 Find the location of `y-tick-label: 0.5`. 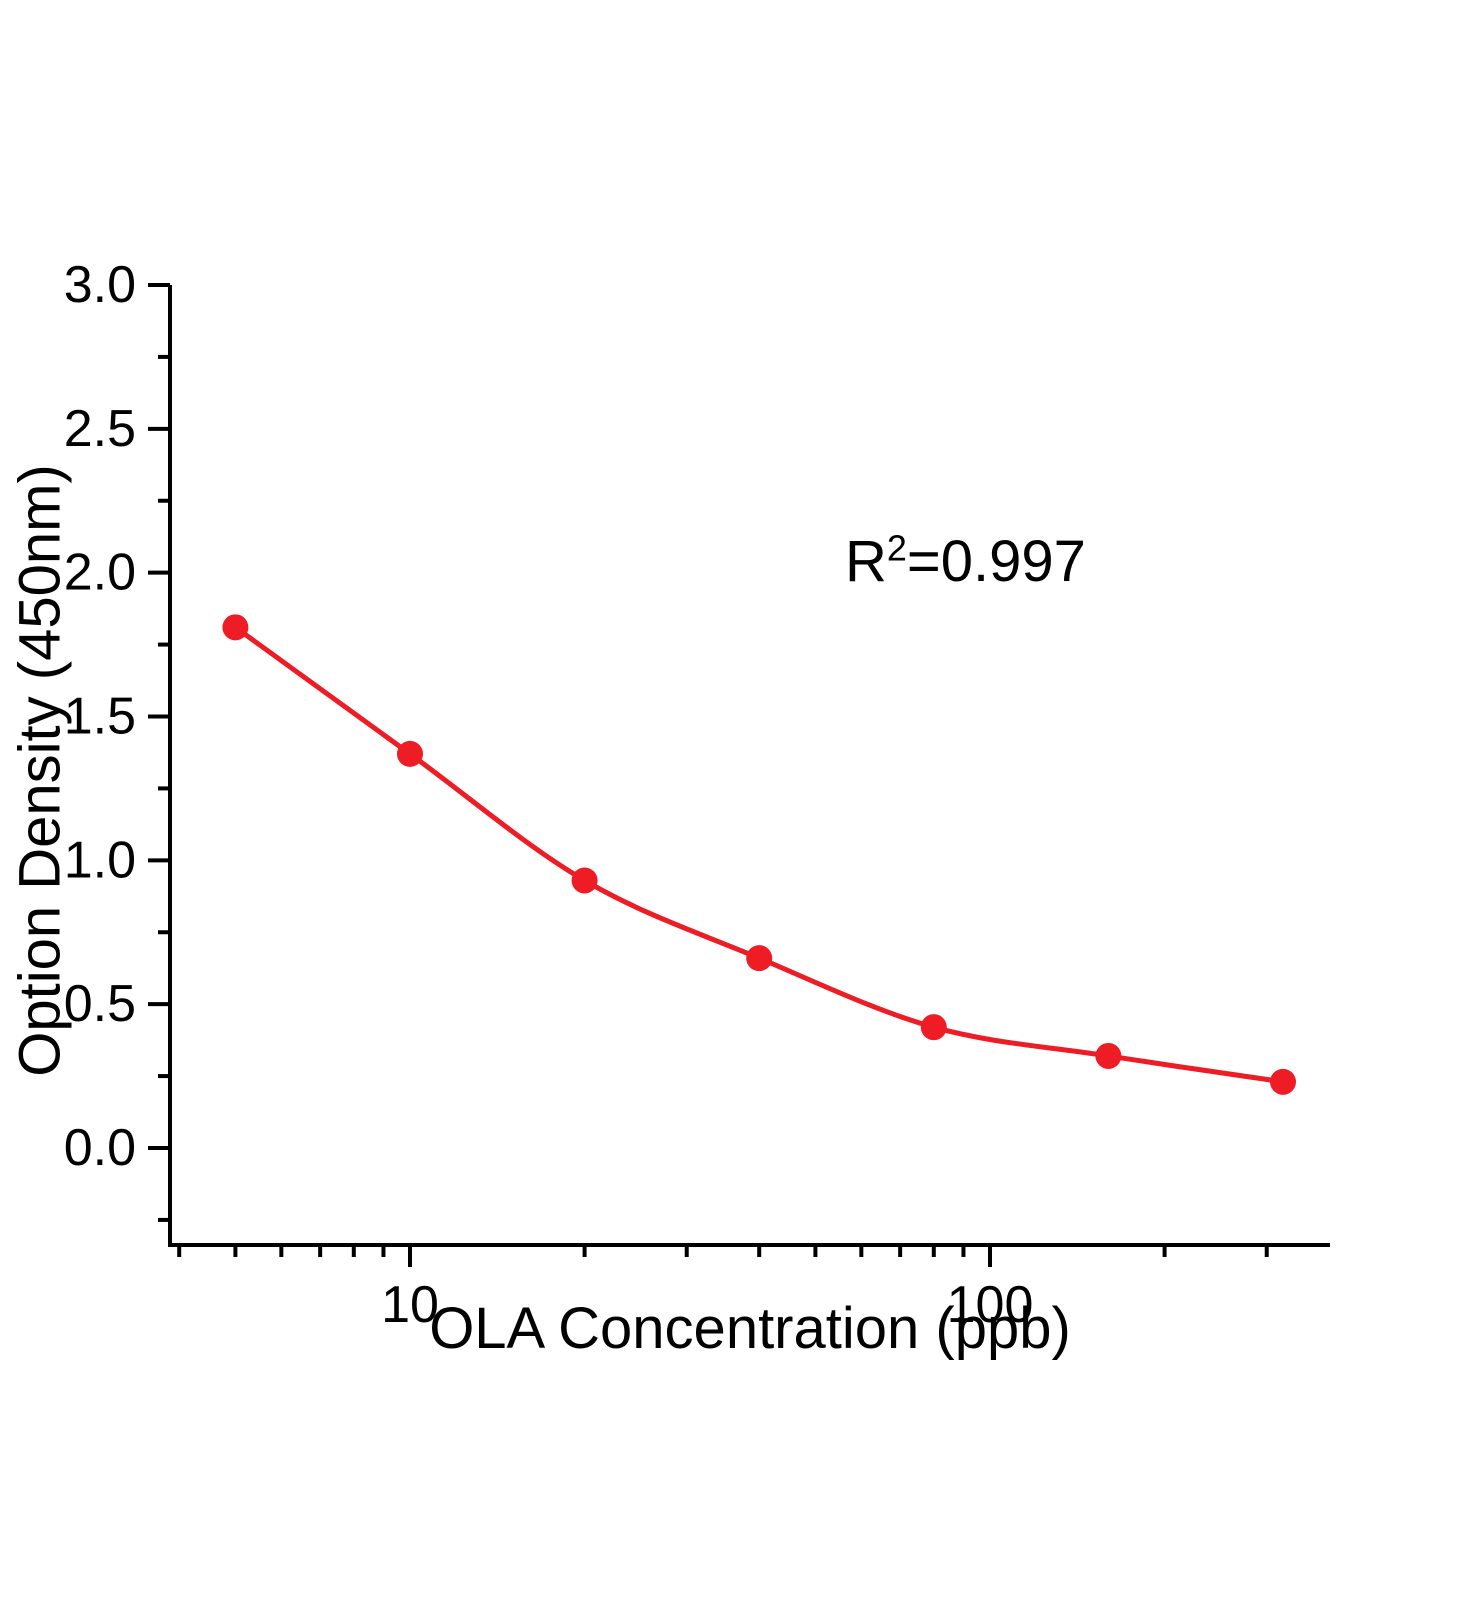

y-tick-label: 0.5 is located at coordinates (100, 1004).